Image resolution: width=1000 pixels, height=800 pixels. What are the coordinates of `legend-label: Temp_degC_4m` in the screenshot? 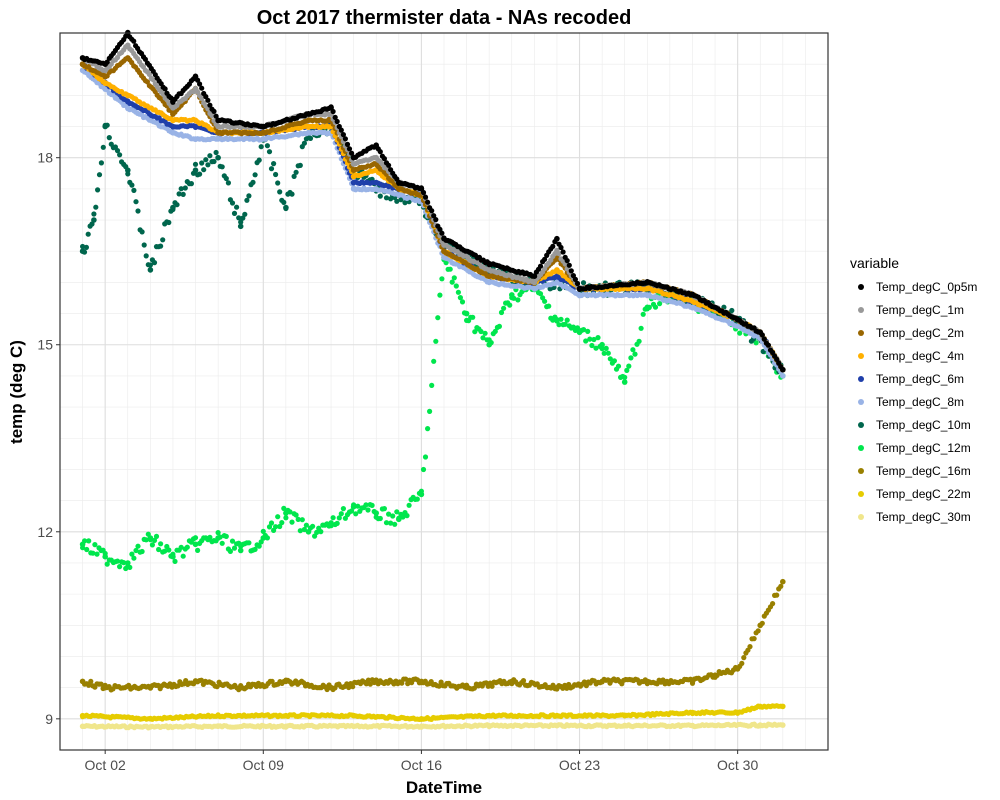 It's located at (920, 356).